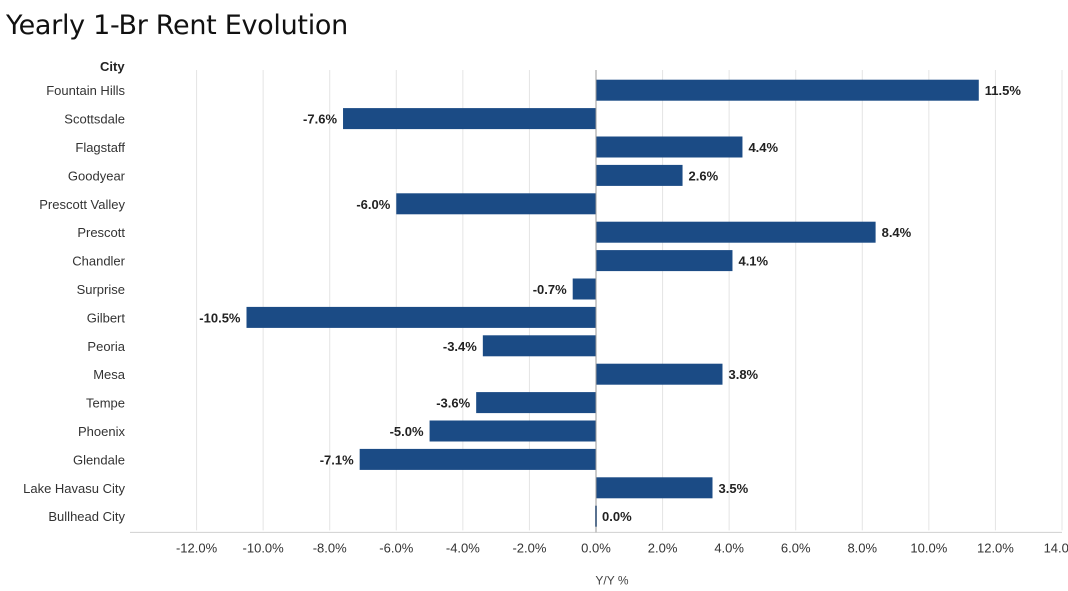 Image resolution: width=1068 pixels, height=591 pixels. Describe the element at coordinates (74, 488) in the screenshot. I see `category-label: Lake Havasu City` at that location.